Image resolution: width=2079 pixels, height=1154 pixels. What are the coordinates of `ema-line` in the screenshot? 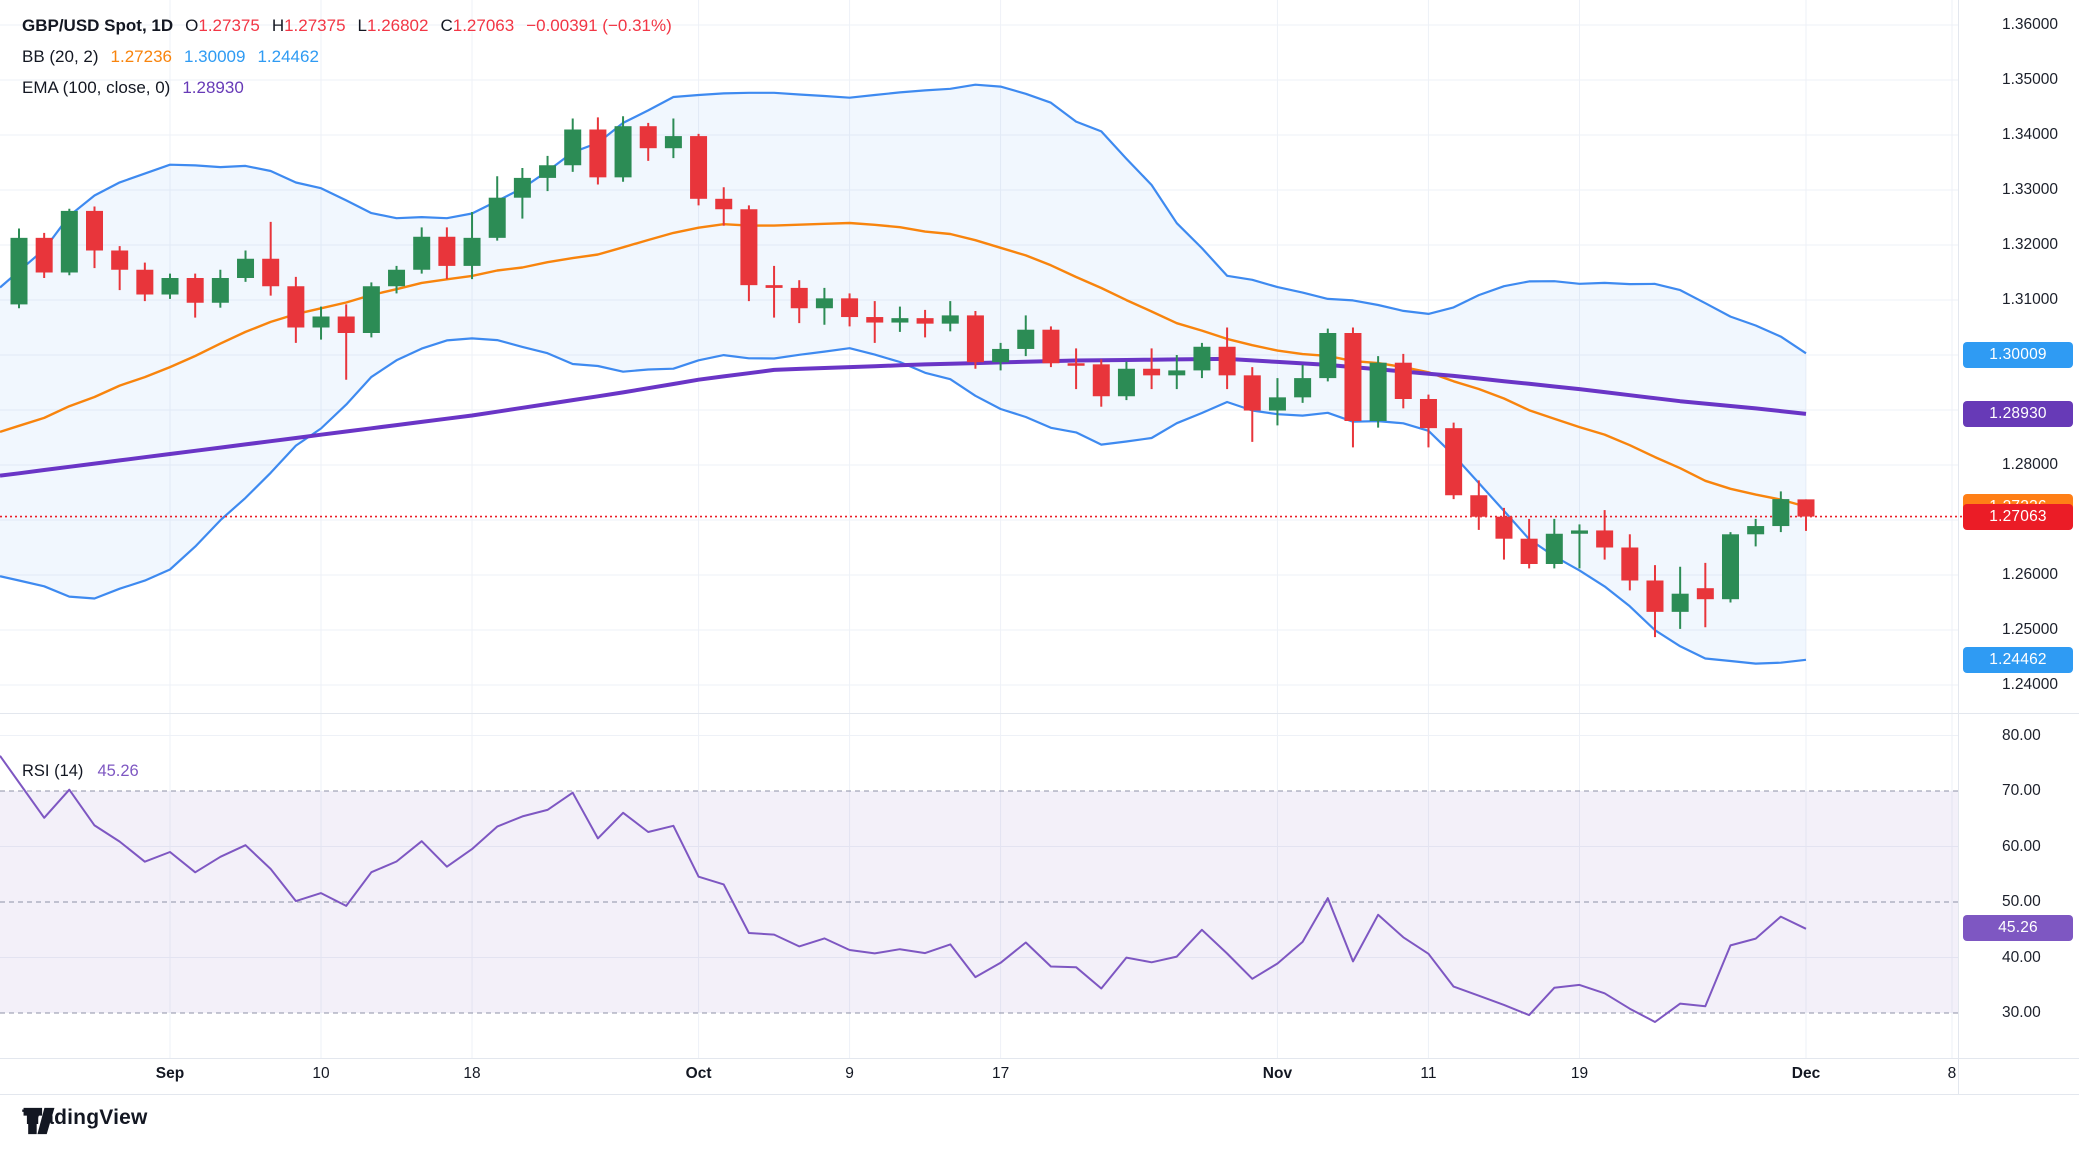 It's located at (903, 417).